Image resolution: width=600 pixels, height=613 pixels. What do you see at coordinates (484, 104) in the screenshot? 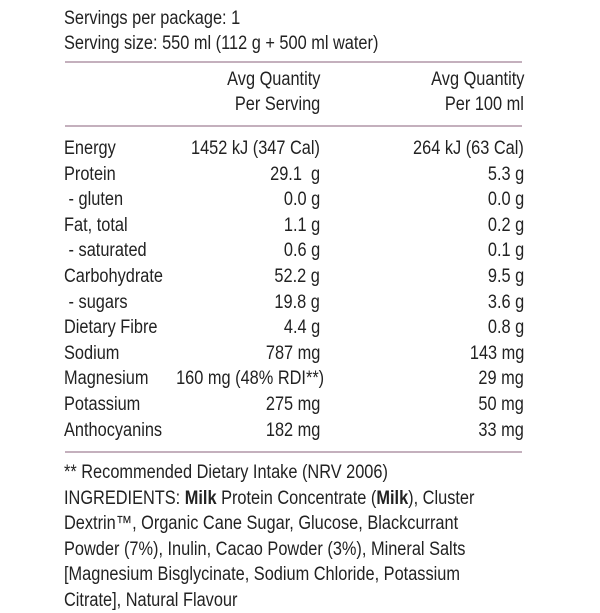
I see `column-header-per-100ml-line2: Per 100 ml` at bounding box center [484, 104].